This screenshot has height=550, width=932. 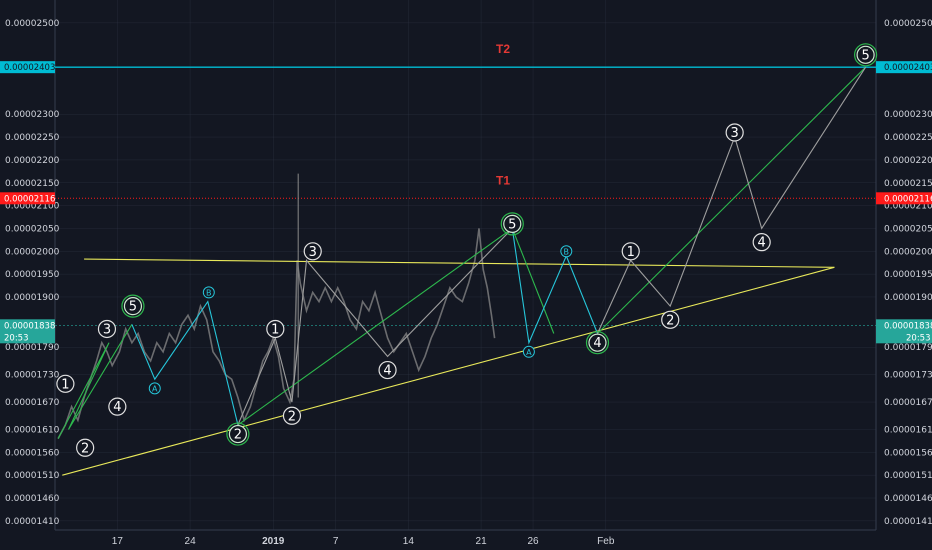 I want to click on trend-line-upper, so click(x=459, y=263).